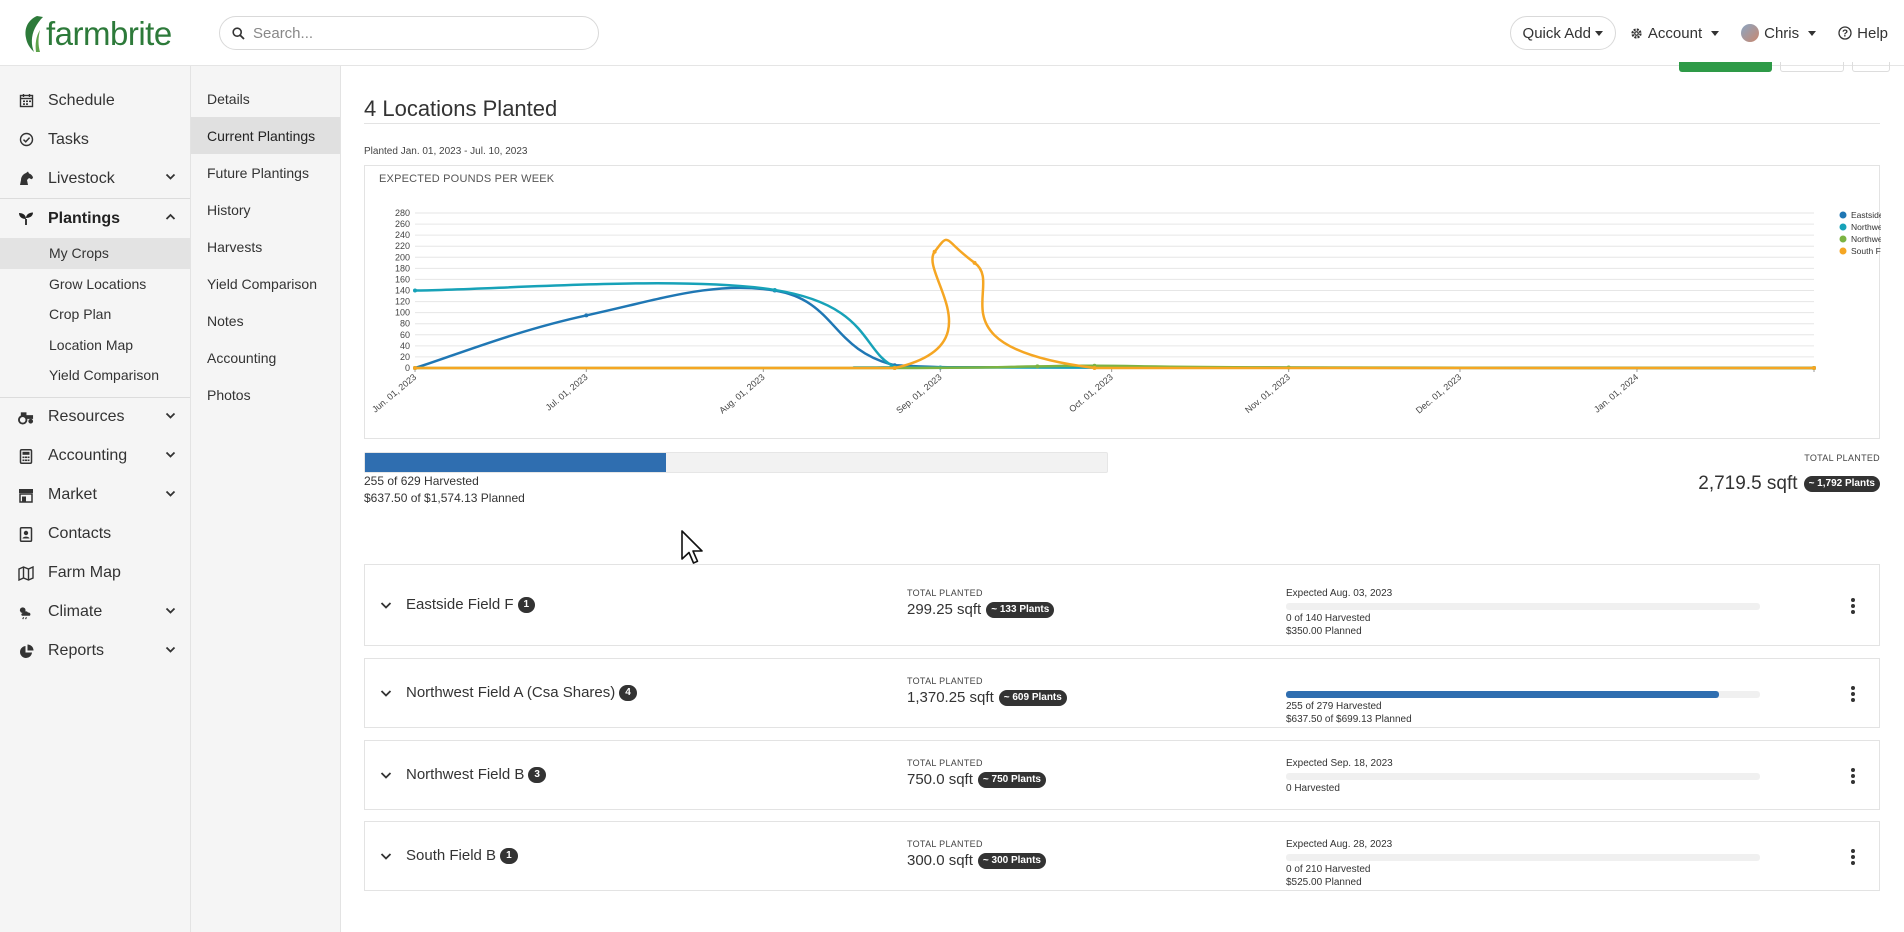 This screenshot has width=1904, height=932. What do you see at coordinates (109, 33) in the screenshot?
I see `brand-name: farmbrite` at bounding box center [109, 33].